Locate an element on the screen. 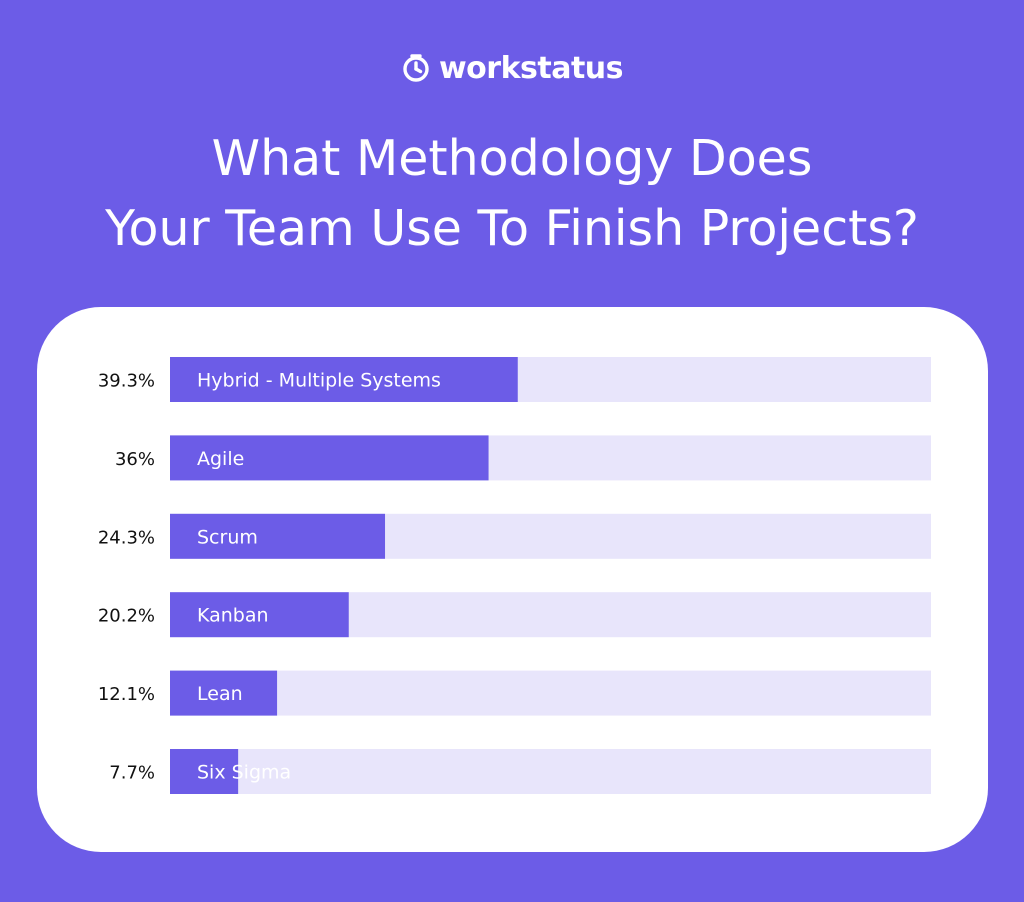 This screenshot has height=902, width=1024. bar-value-label: 24.3% is located at coordinates (126, 537).